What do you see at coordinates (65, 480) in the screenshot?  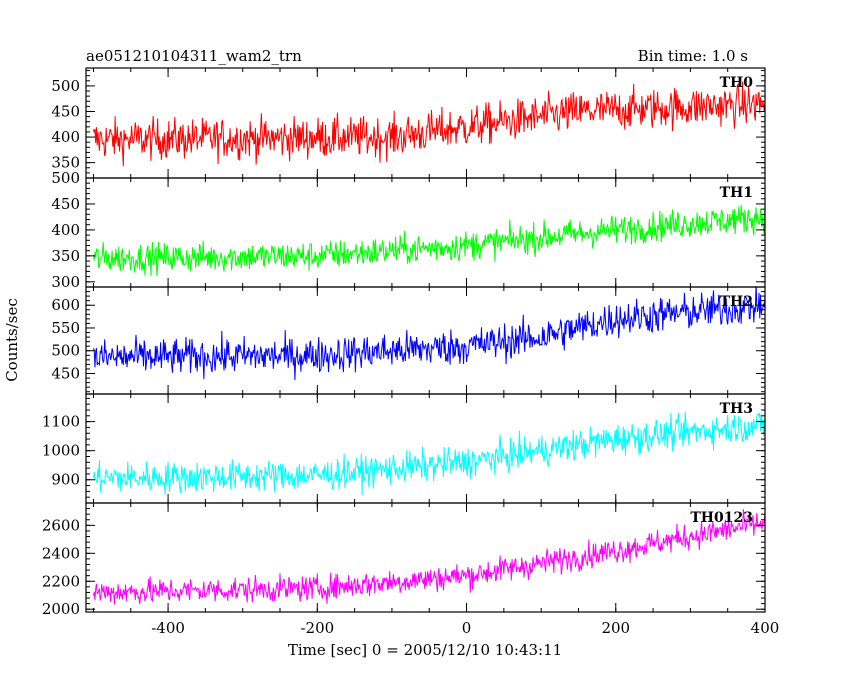 I see `y-tick-label: 900` at bounding box center [65, 480].